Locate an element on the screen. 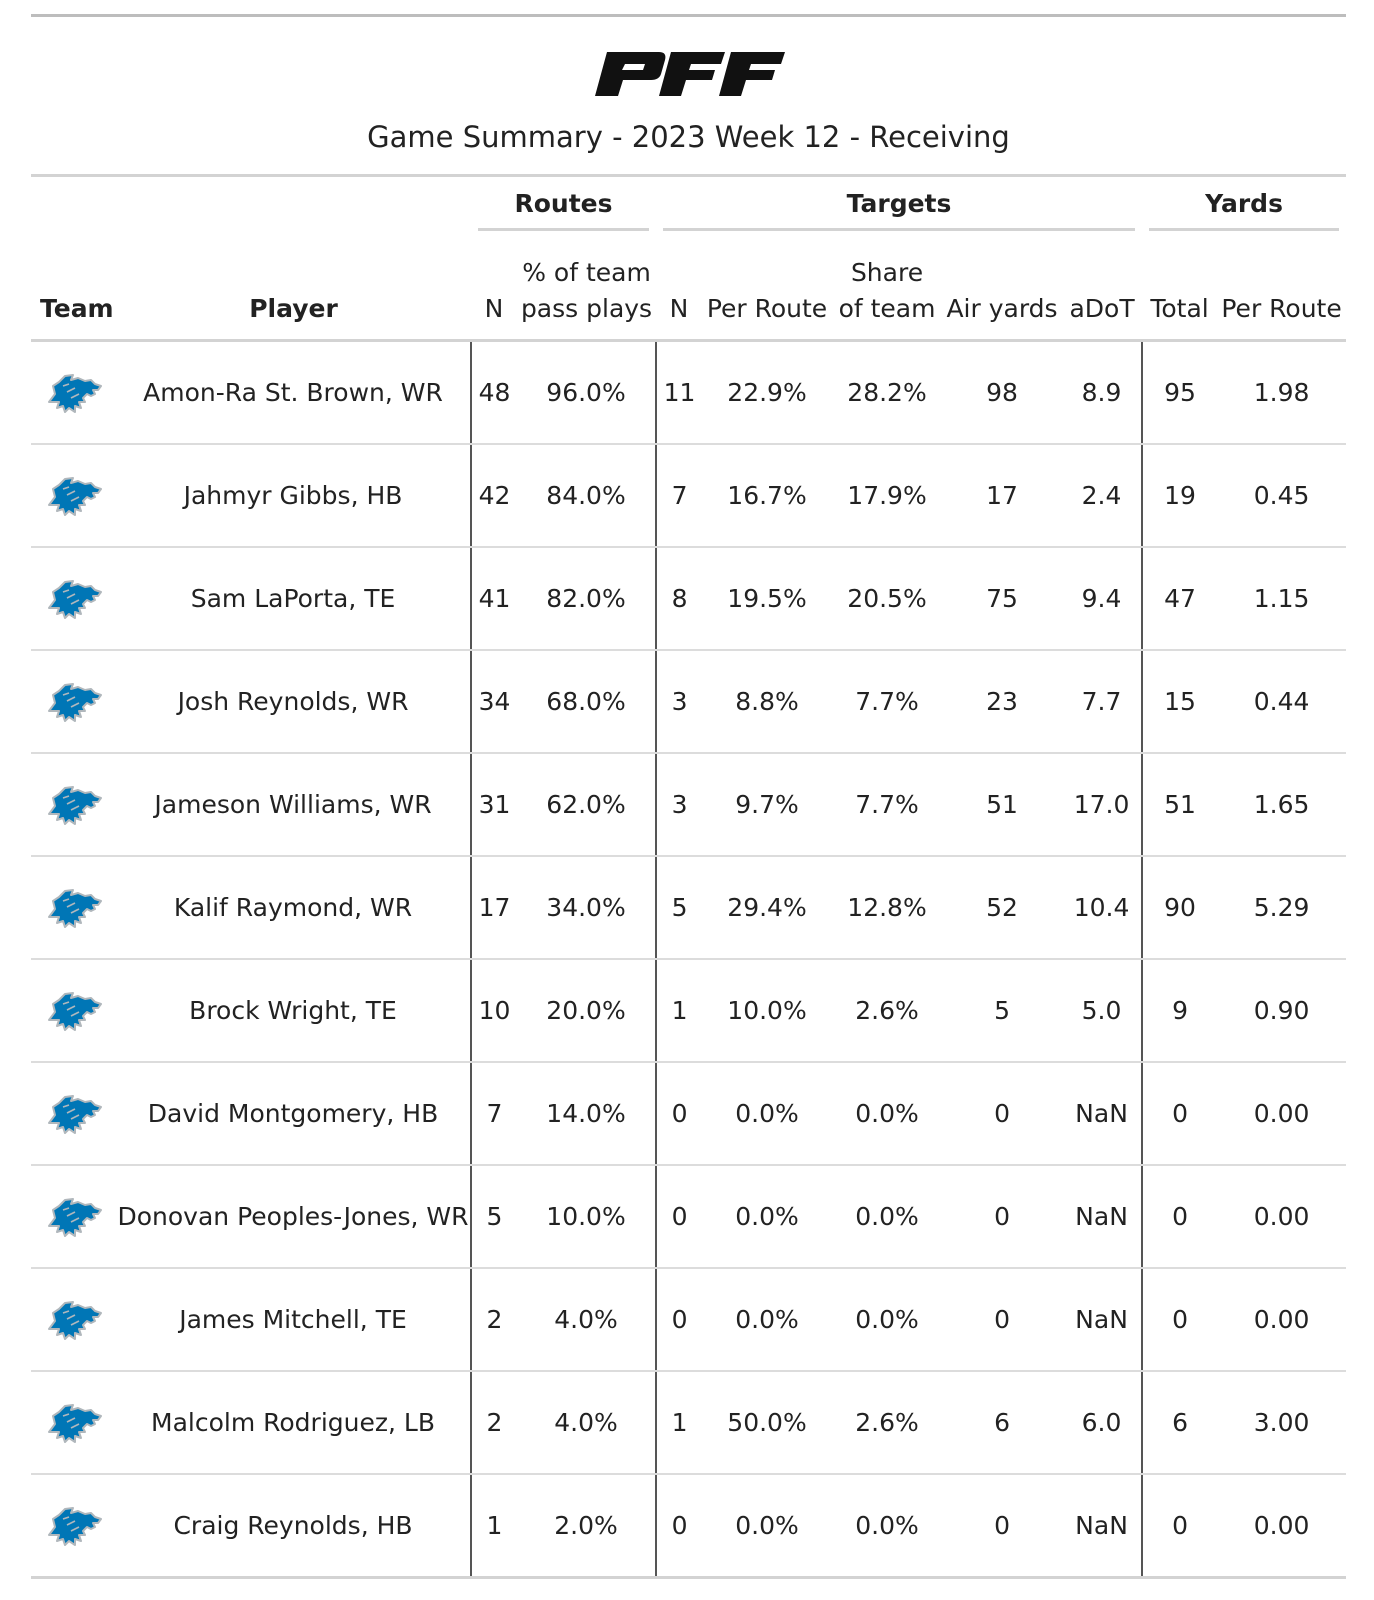  targets-n: 8 is located at coordinates (679, 599).